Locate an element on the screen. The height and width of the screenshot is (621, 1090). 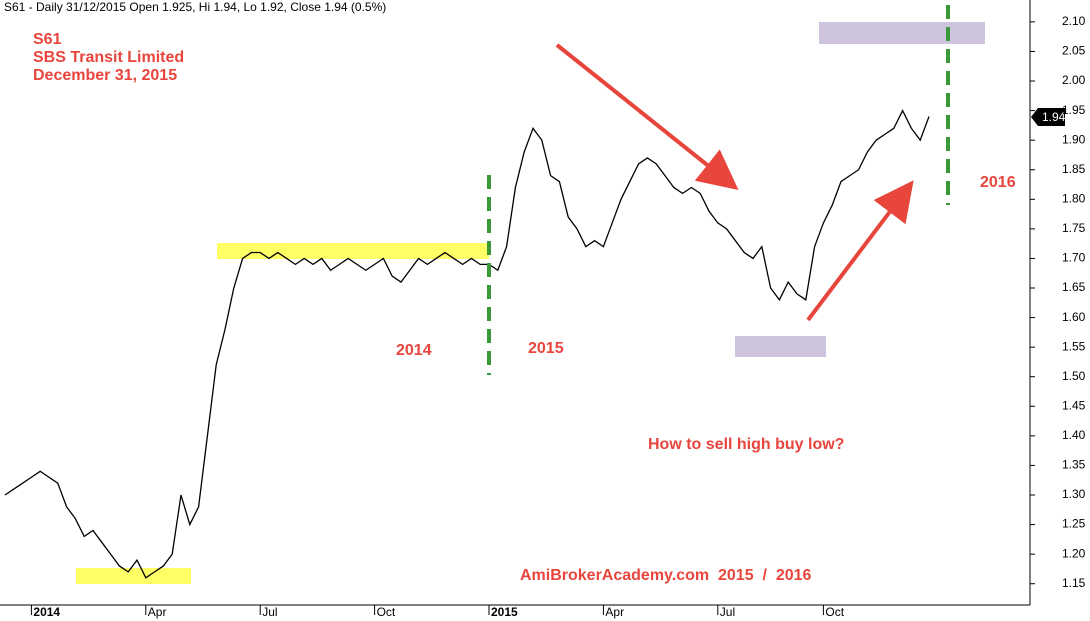
y-tick-label: 1.40 is located at coordinates (1074, 435).